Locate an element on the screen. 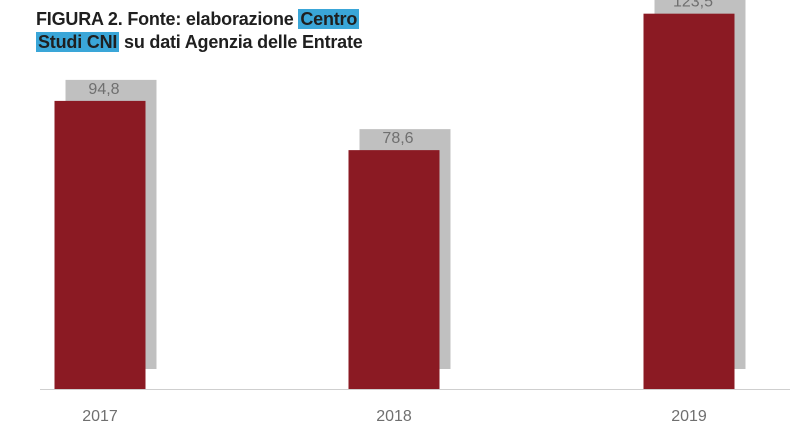 This screenshot has height=425, width=796. value-label: 123,5 is located at coordinates (693, 5).